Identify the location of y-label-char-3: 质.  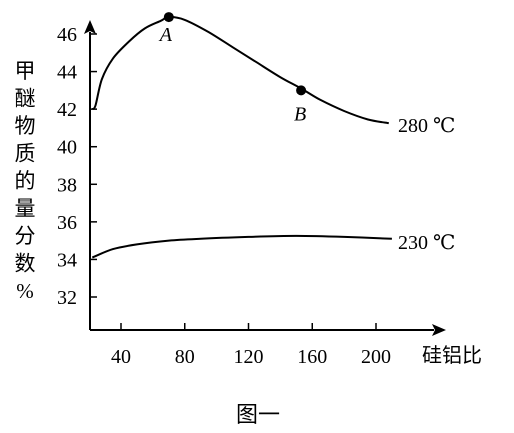
(25, 154).